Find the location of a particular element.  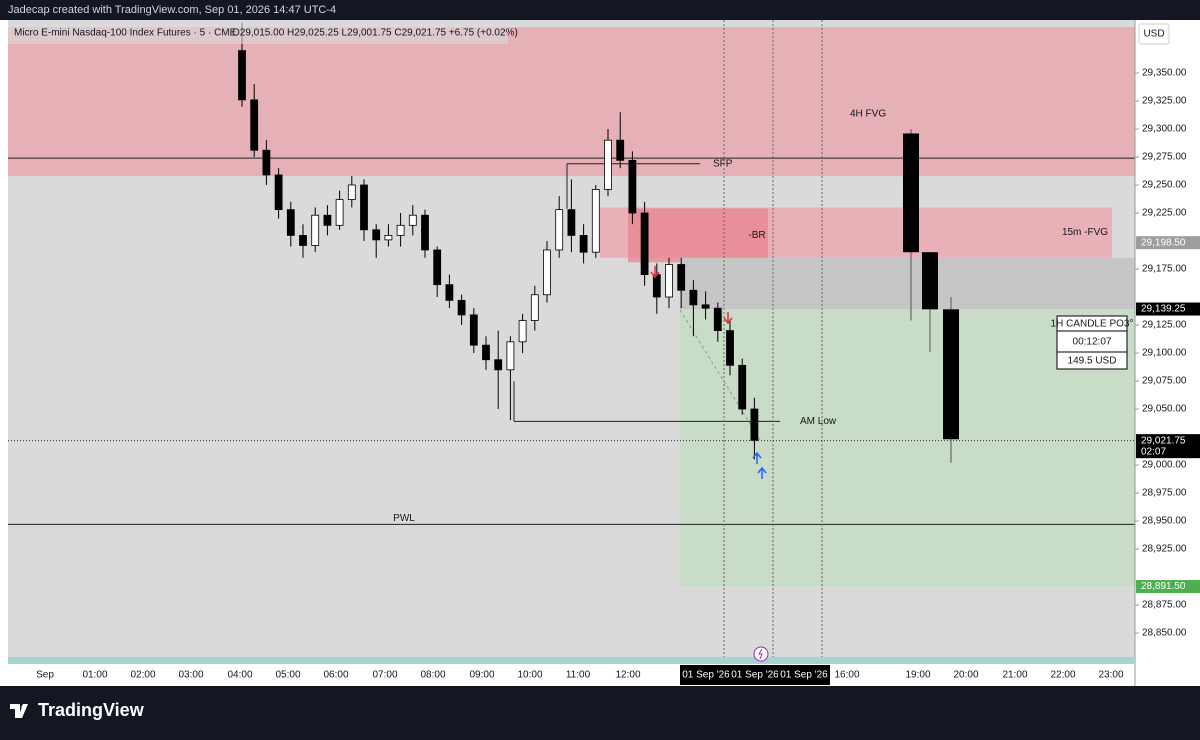

x-tick-label: 07:00 is located at coordinates (384, 675).